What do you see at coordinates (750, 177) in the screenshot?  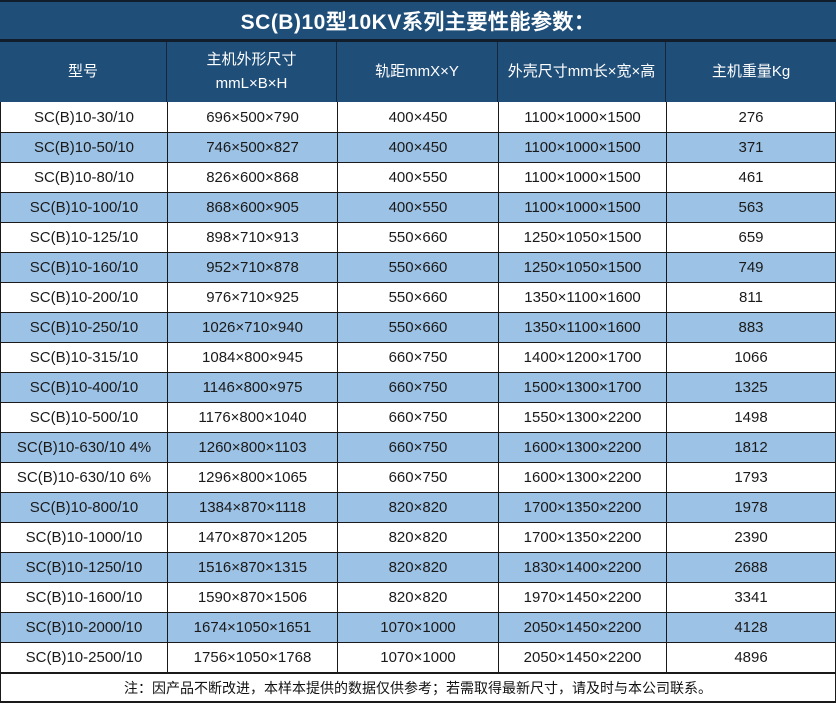 I see `cell-weight: 461` at bounding box center [750, 177].